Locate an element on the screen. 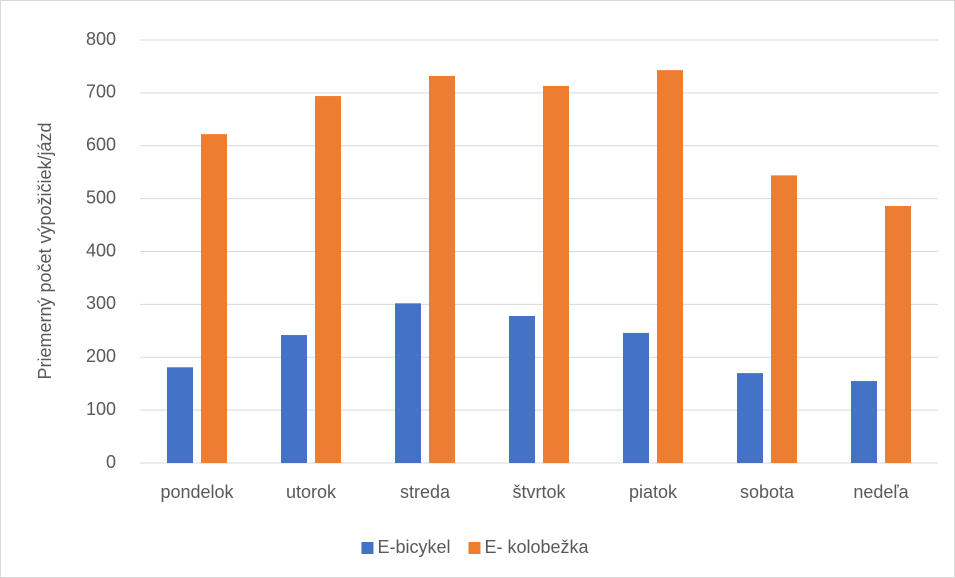 The image size is (955, 578). y-axis-title: Priemerný počet výpožičiek/jázd is located at coordinates (45, 250).